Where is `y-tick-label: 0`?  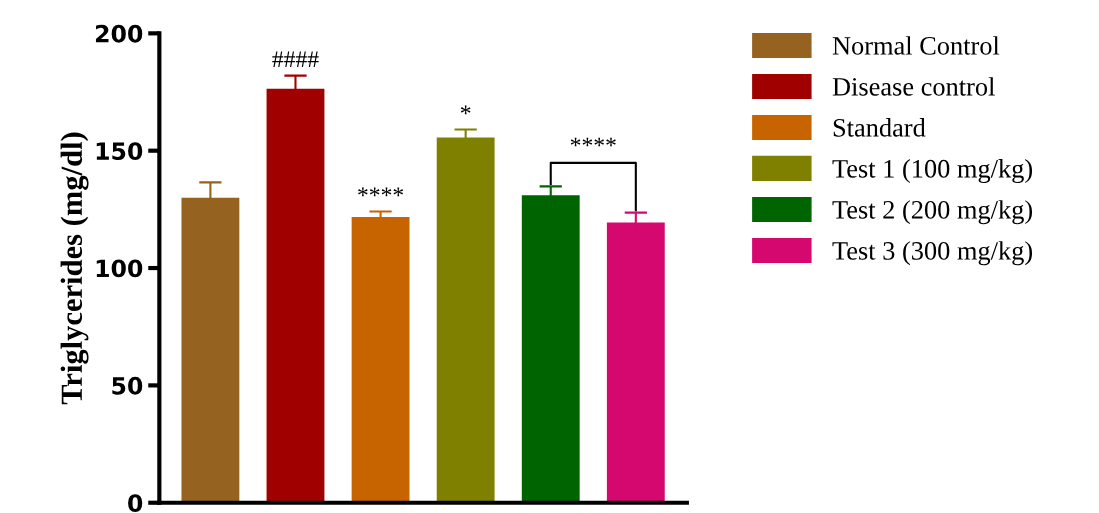 y-tick-label: 0 is located at coordinates (135, 503).